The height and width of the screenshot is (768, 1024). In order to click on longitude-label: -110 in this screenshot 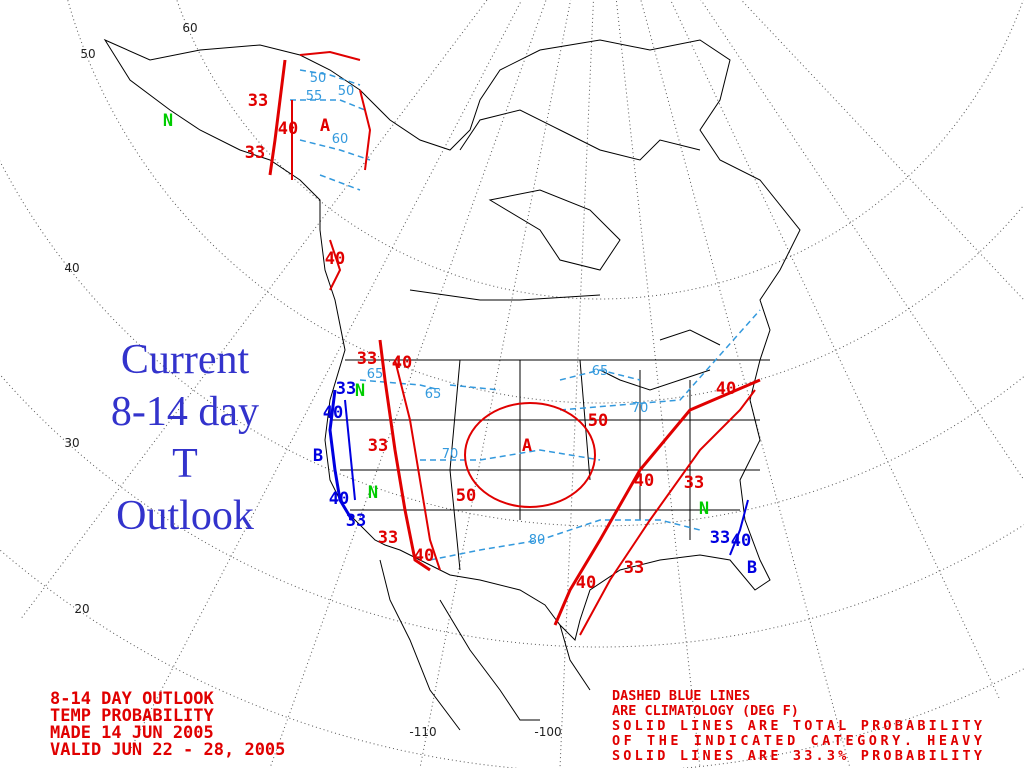, I will do `click(422, 732)`.